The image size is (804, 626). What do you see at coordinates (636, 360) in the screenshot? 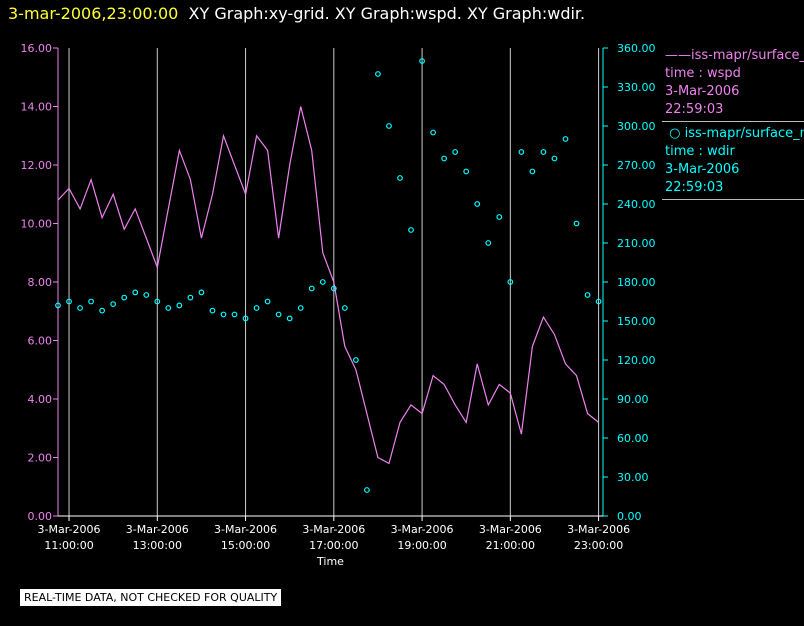
I see `y-tick-label-right: 120.00` at bounding box center [636, 360].